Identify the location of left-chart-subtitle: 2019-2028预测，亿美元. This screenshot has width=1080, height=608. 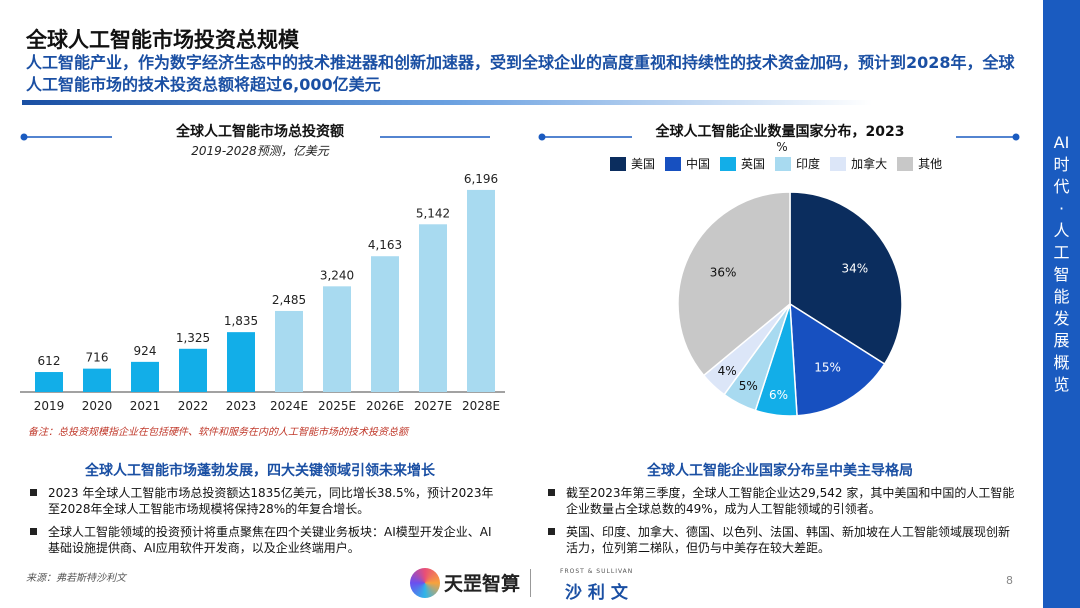
(260, 151).